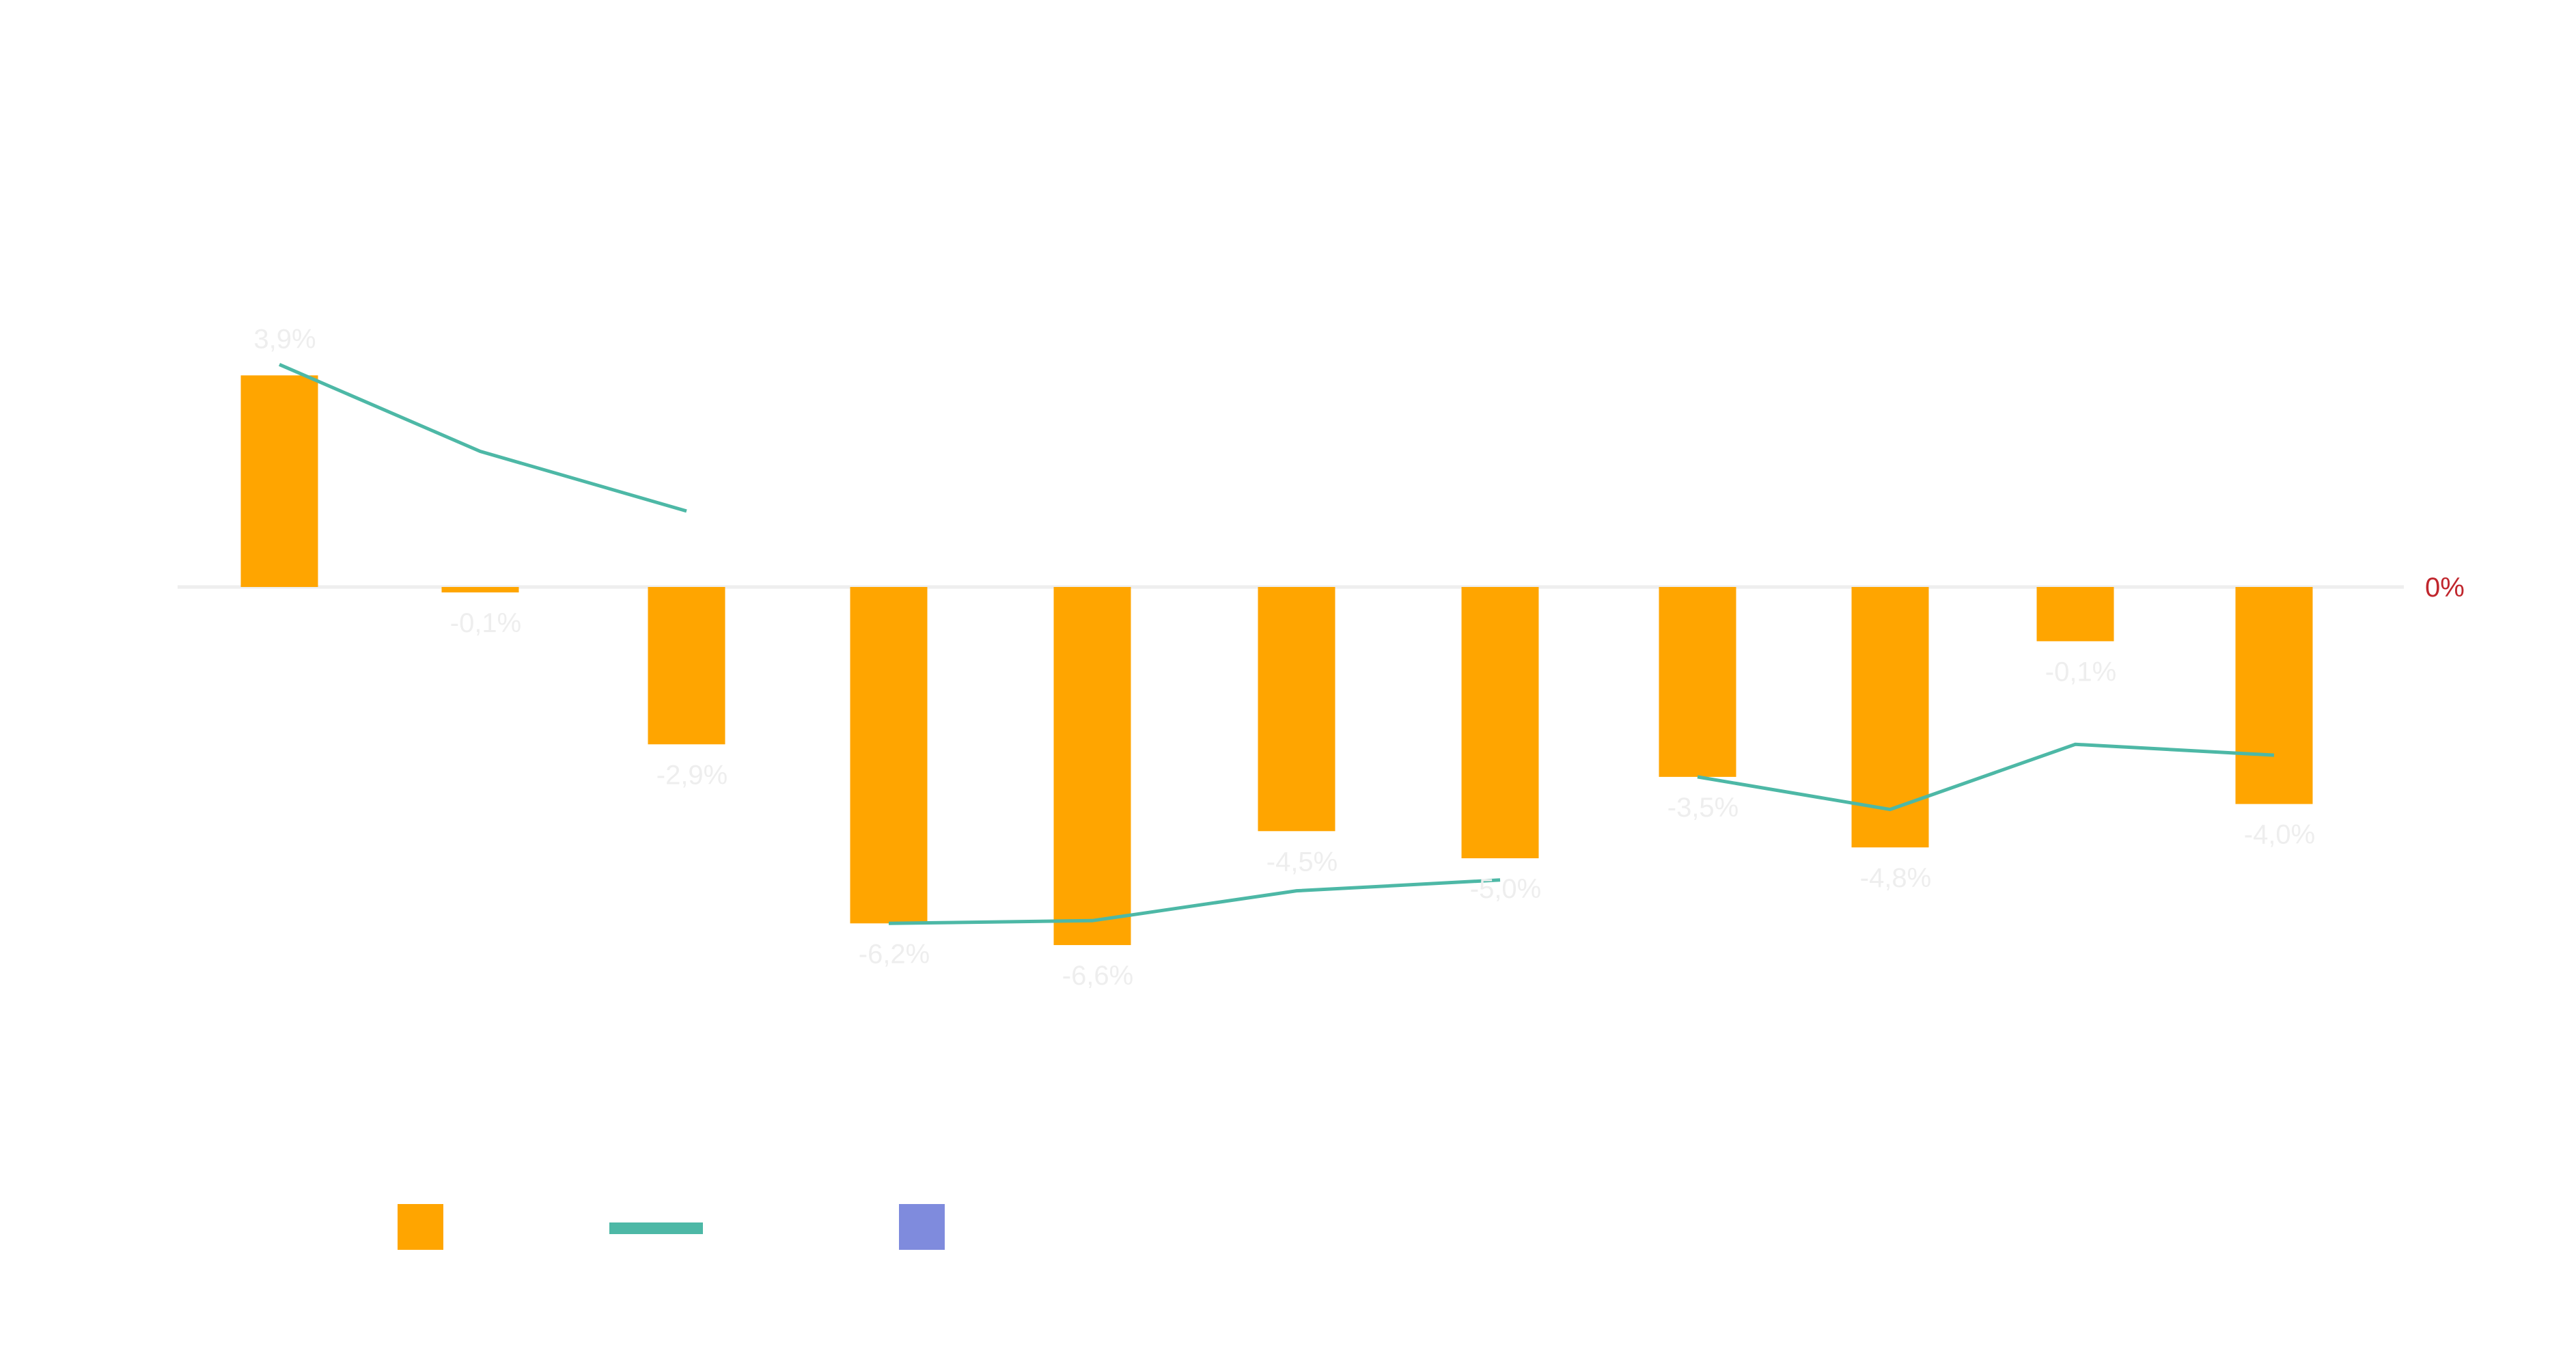 The image size is (2576, 1353). I want to click on legend-marker-bar, so click(421, 1227).